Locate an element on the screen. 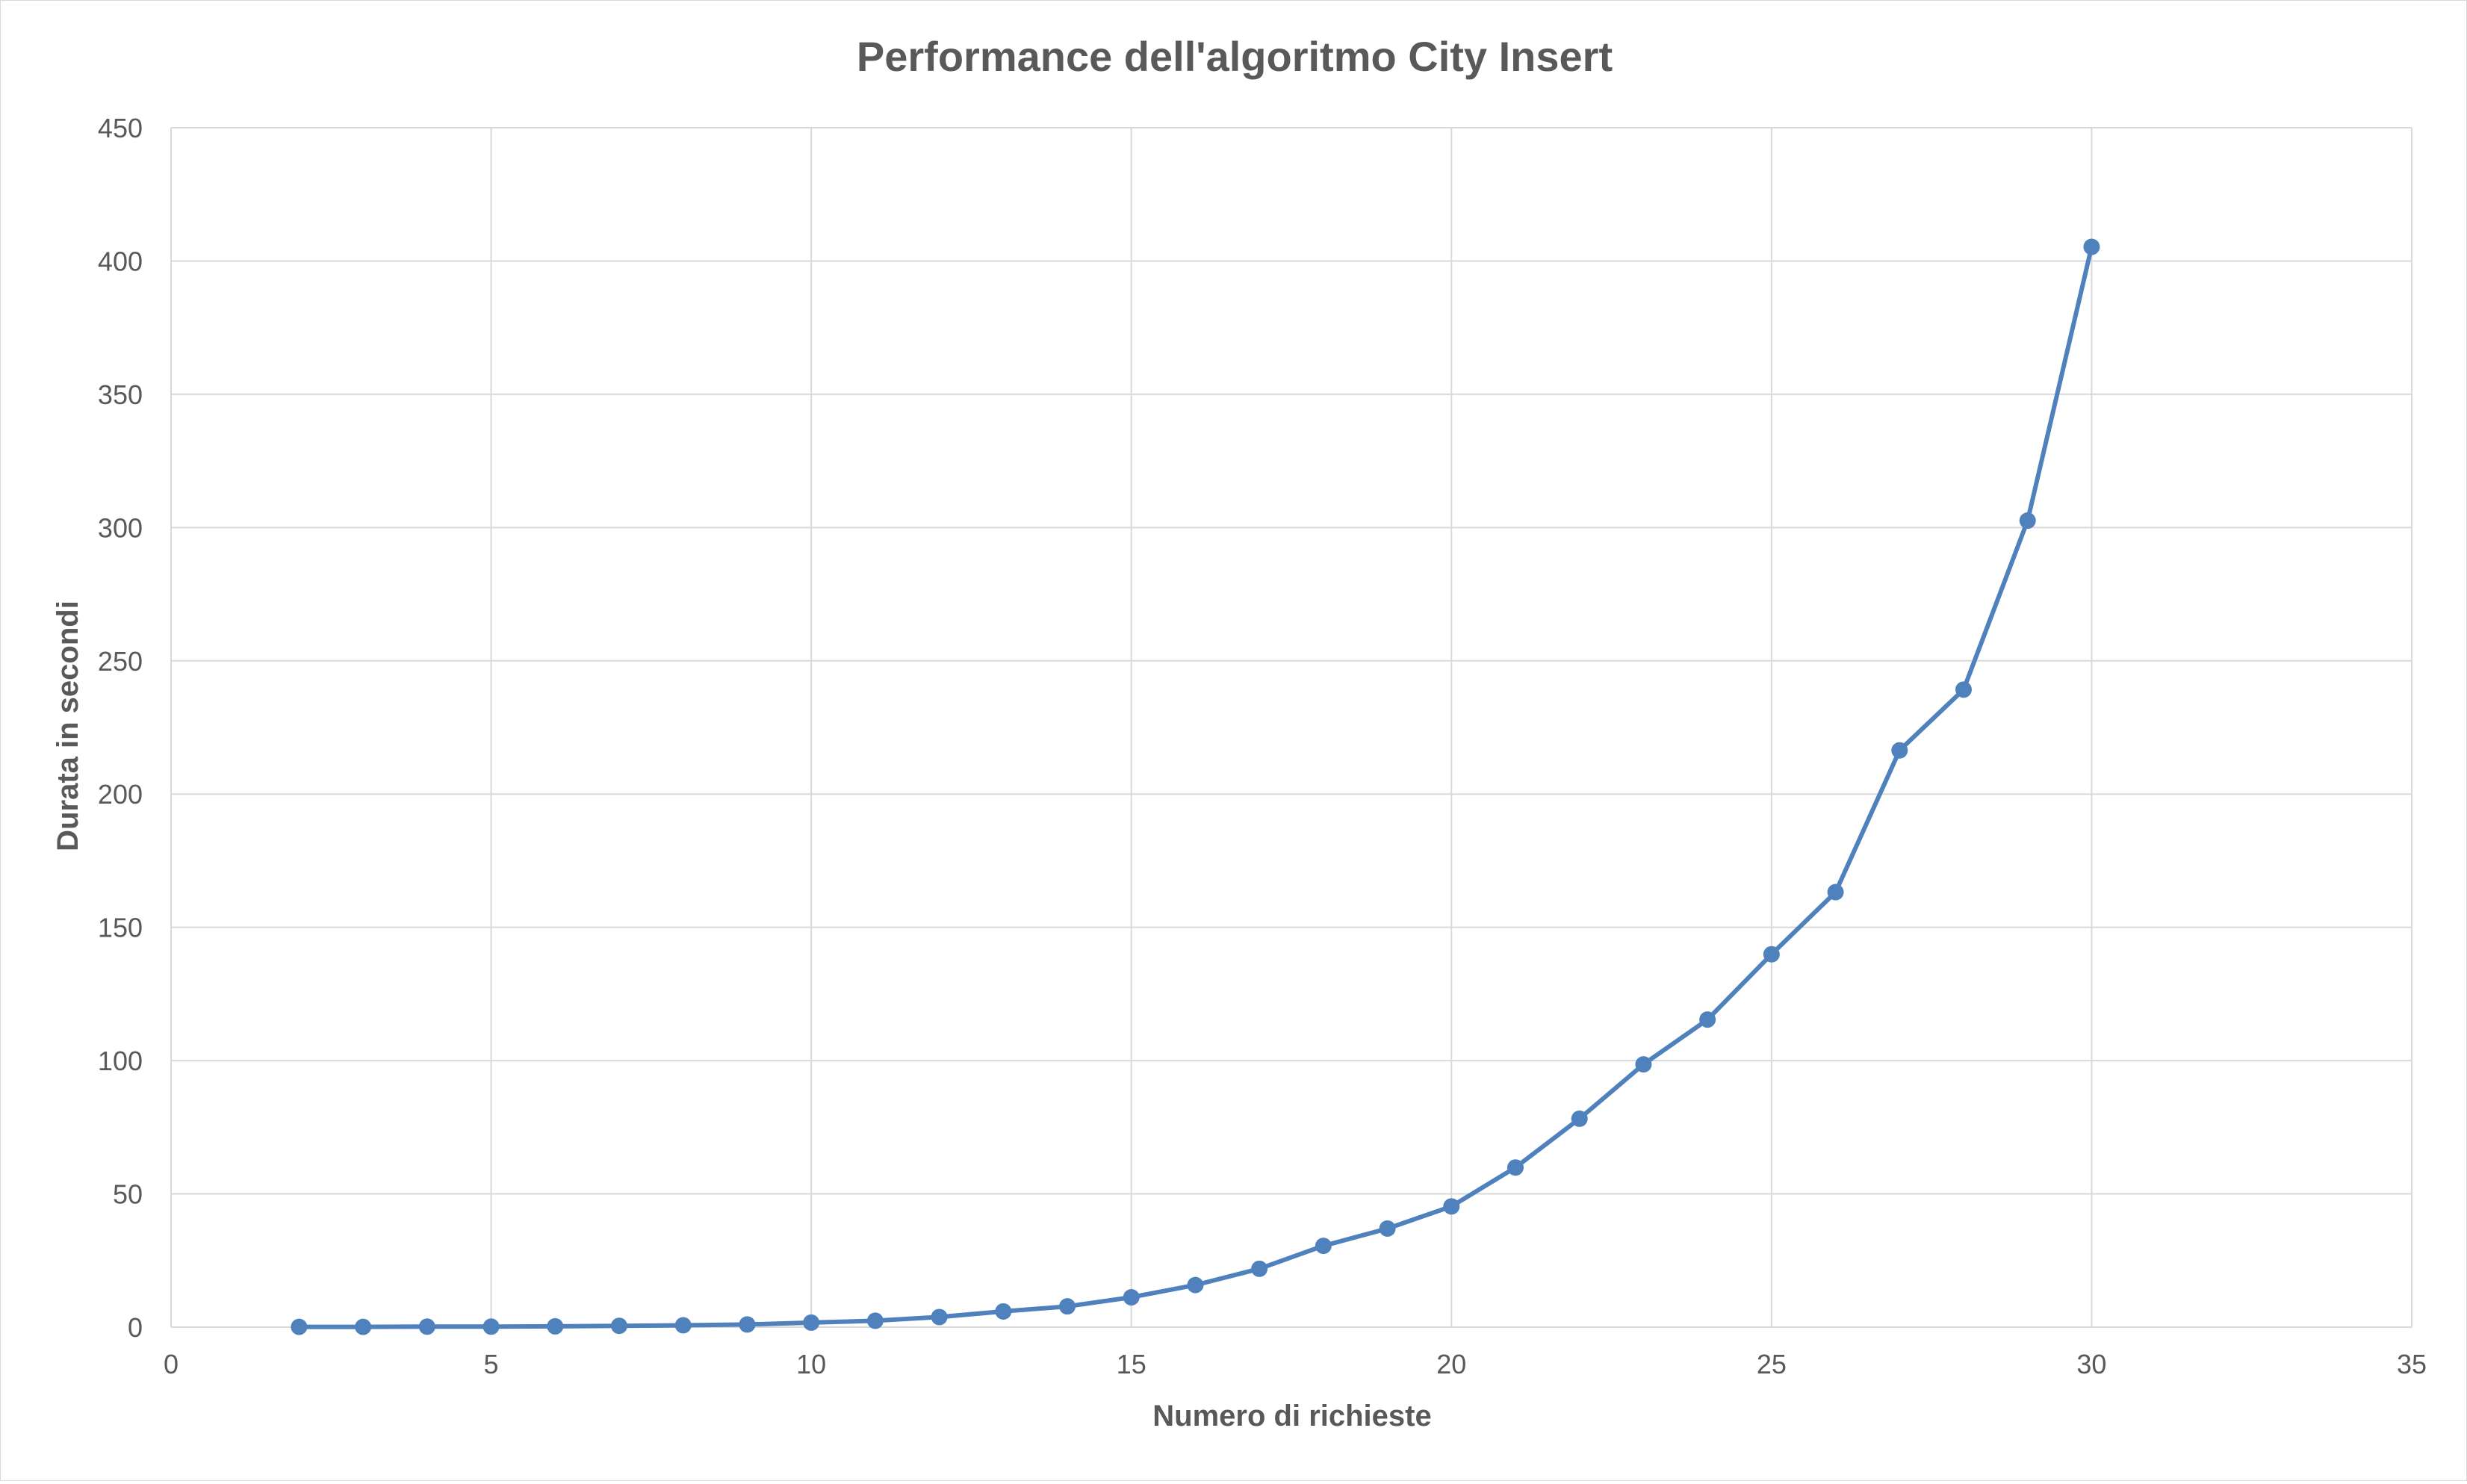  y-tick-label: 0 is located at coordinates (135, 1328).